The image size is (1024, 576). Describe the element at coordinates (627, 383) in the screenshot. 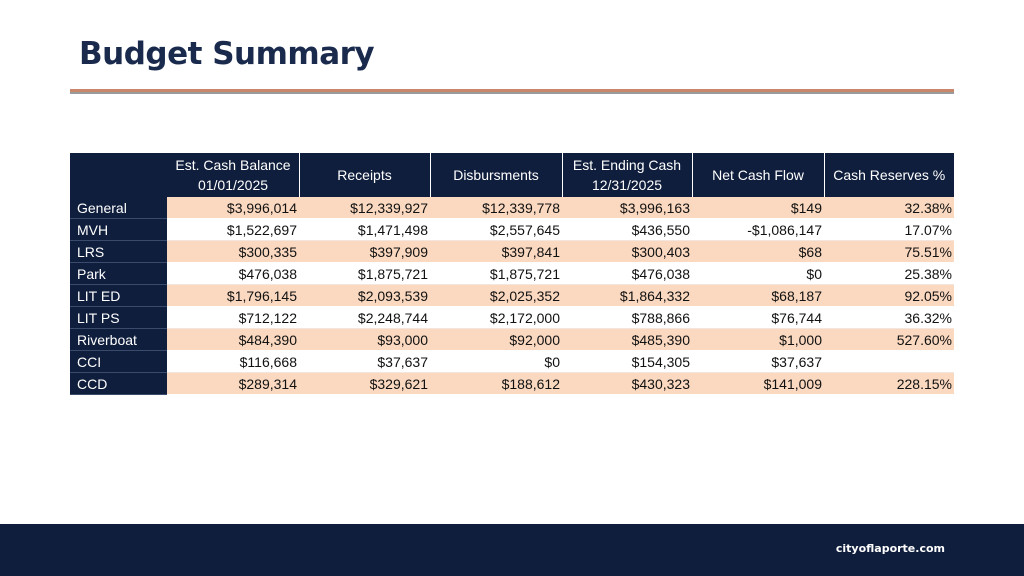

I see `est-ending-cash-cell: $430,323` at that location.